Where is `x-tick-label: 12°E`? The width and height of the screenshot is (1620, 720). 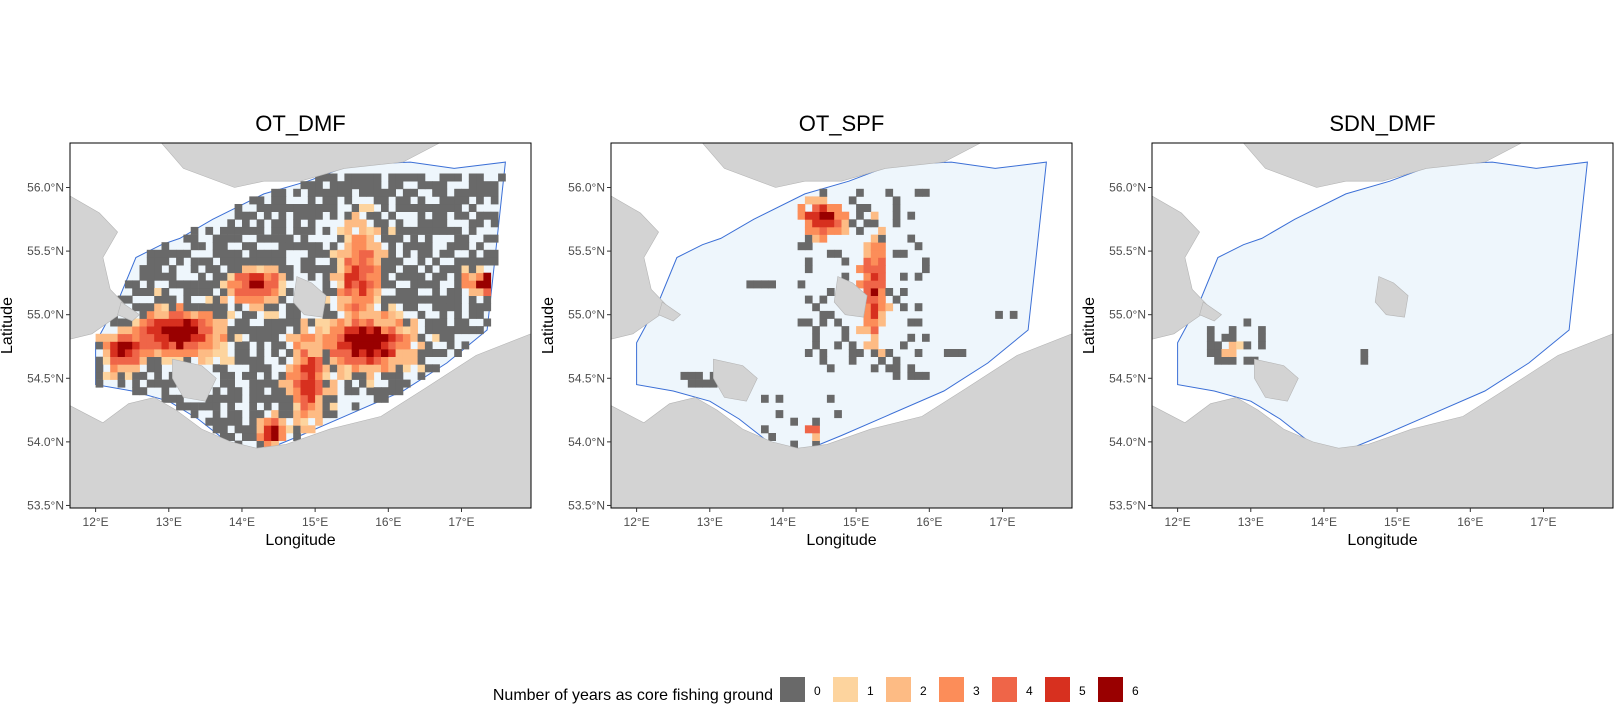
x-tick-label: 12°E is located at coordinates (637, 522).